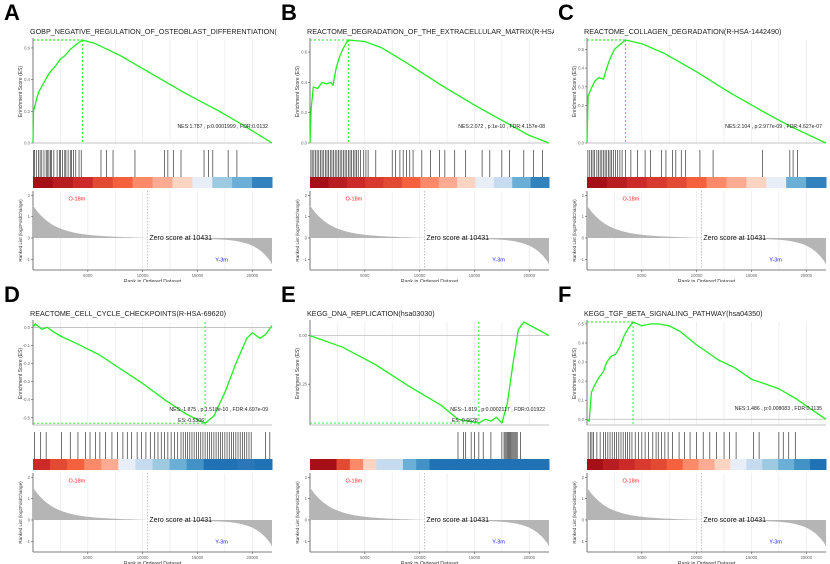 Image resolution: width=830 pixels, height=564 pixels. Describe the element at coordinates (303, 335) in the screenshot. I see `es-y-tick-label: 0.00` at that location.